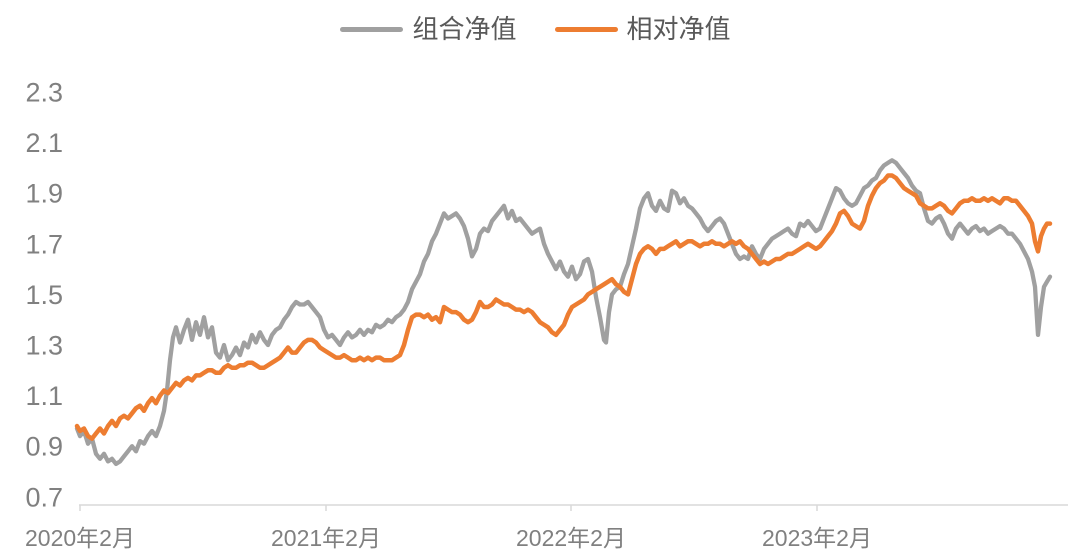 The image size is (1071, 558). What do you see at coordinates (44, 396) in the screenshot?
I see `y-tick-label: 1.1` at bounding box center [44, 396].